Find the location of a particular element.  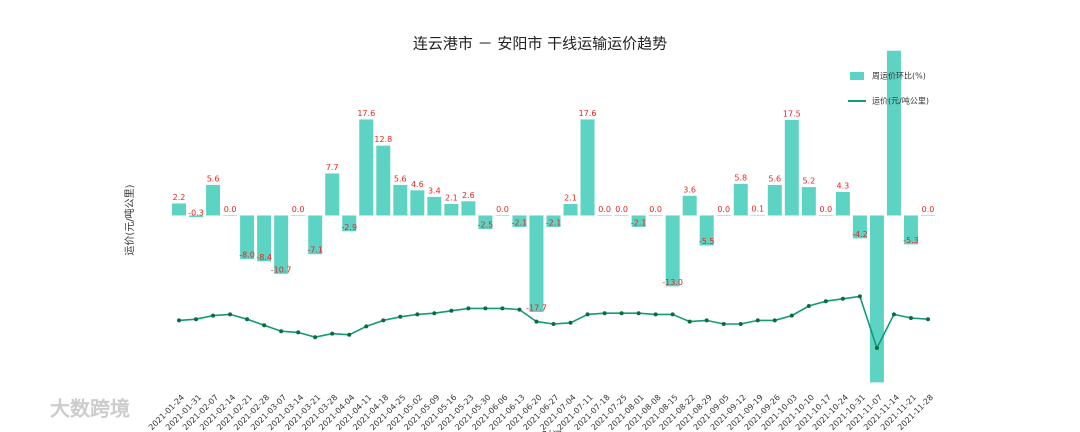

data-label: 17.6 is located at coordinates (588, 113).